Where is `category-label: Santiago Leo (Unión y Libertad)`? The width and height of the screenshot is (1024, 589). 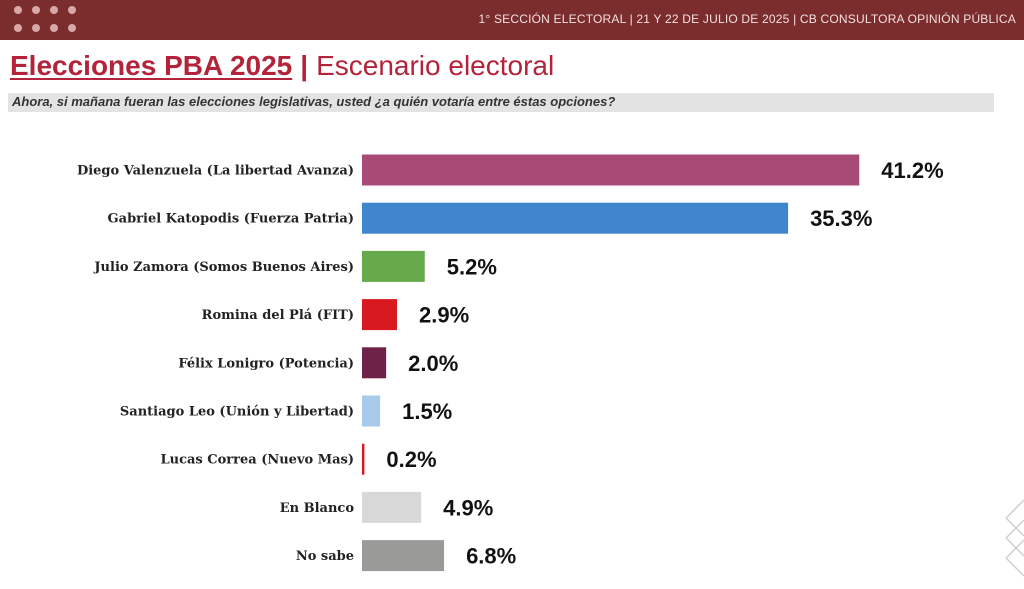
category-label: Santiago Leo (Unión y Libertad) is located at coordinates (237, 412).